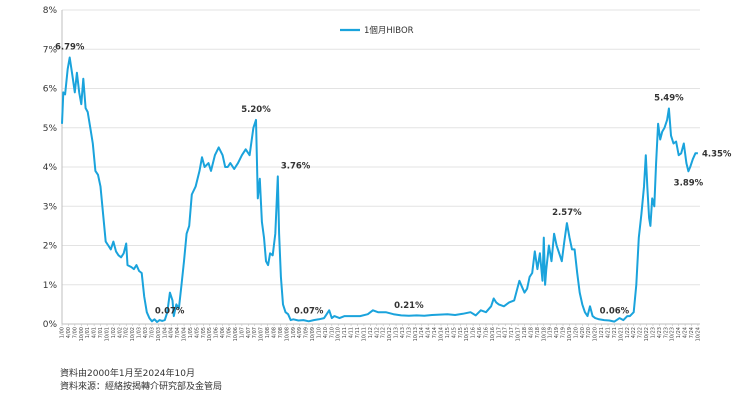  I want to click on x-tick-label: 4/01, so click(95, 332).